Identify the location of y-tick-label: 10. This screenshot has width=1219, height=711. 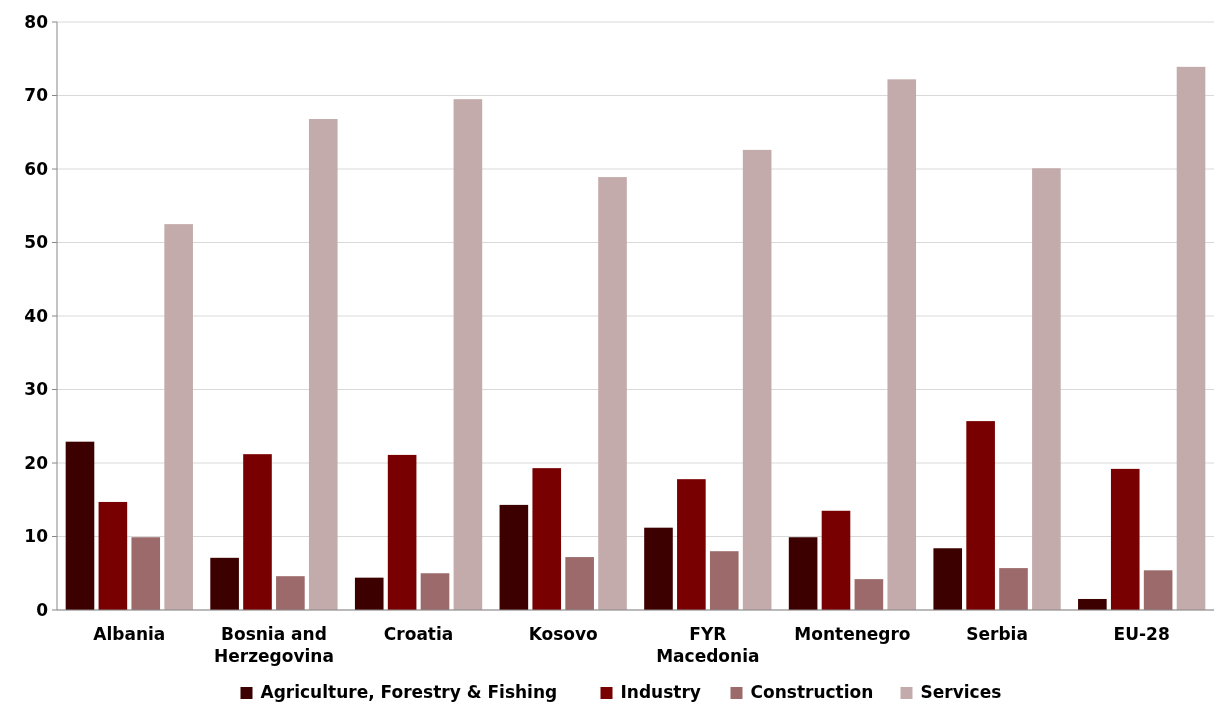
(36, 536).